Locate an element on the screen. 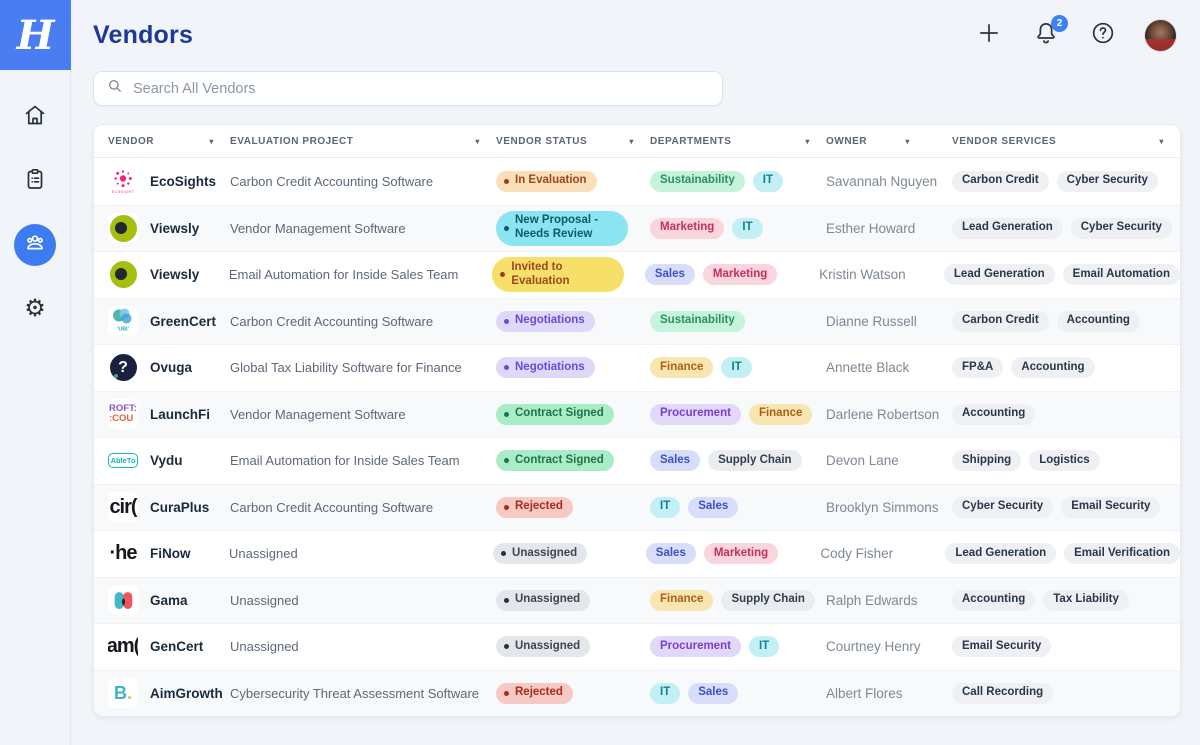 This screenshot has height=745, width=1200. service-badge: Shipping is located at coordinates (987, 461).